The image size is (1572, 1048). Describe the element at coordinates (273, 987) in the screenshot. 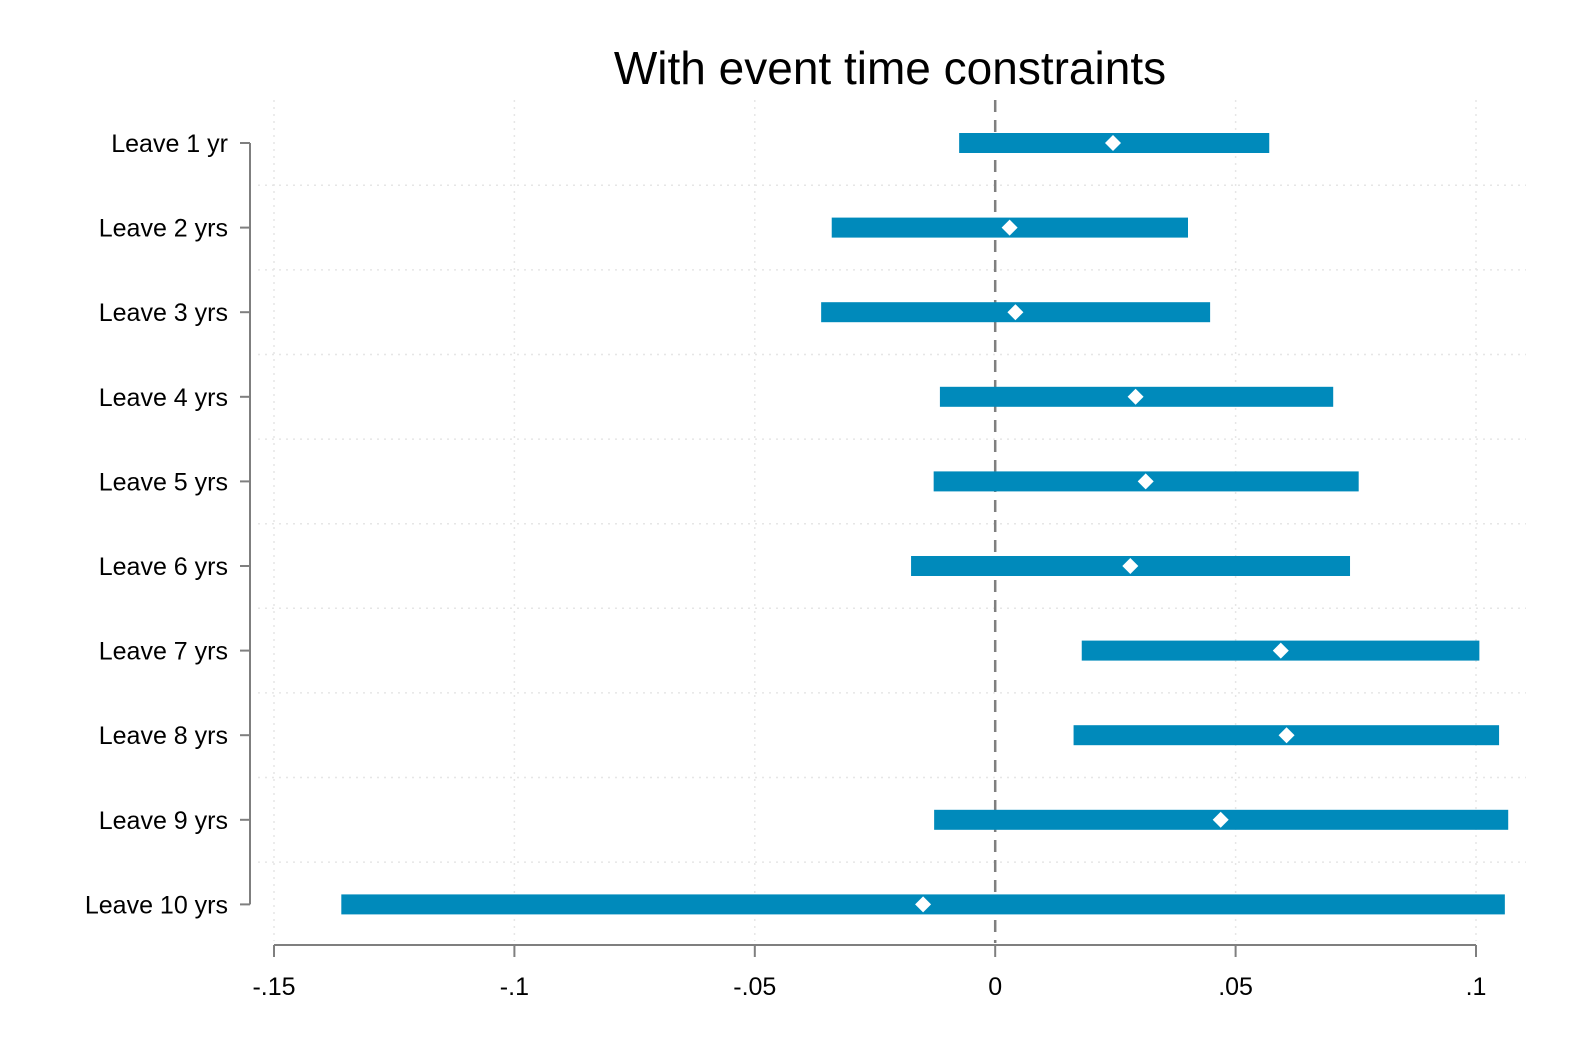

I see `x-tick-label: -.15` at that location.